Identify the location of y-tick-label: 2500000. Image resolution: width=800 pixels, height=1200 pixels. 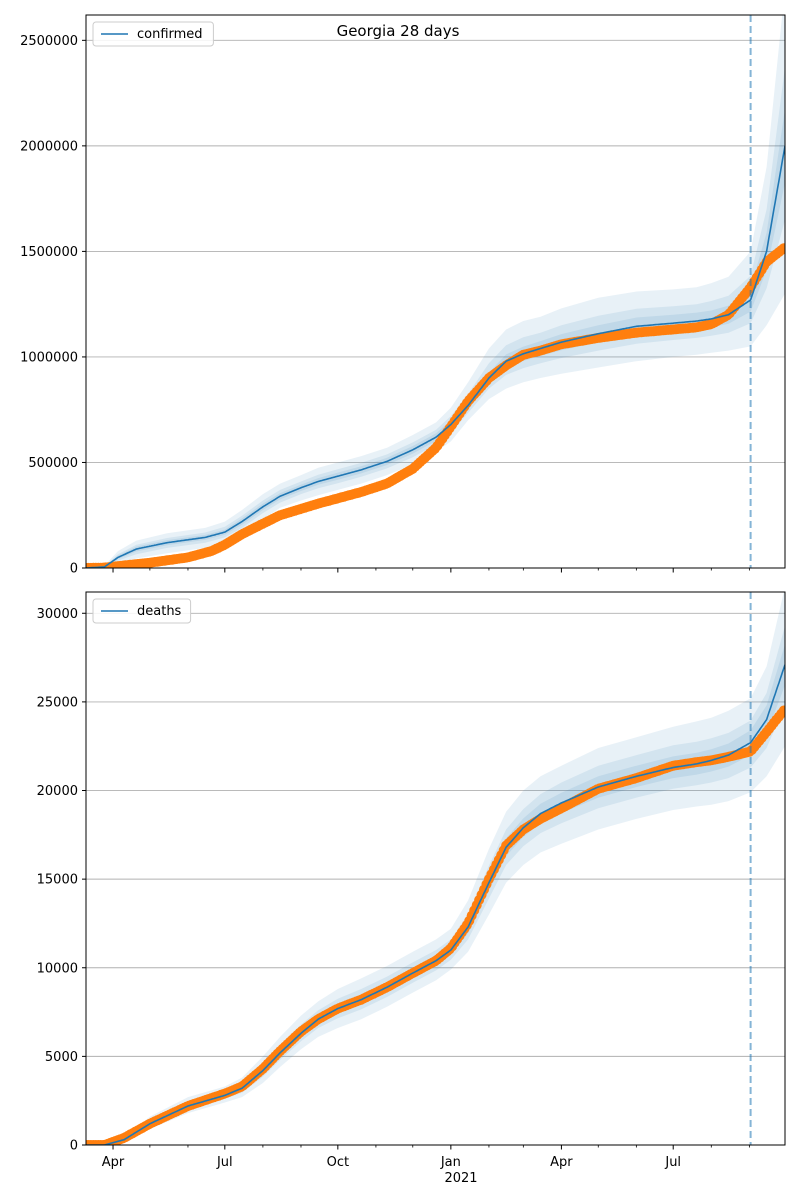
(49, 41).